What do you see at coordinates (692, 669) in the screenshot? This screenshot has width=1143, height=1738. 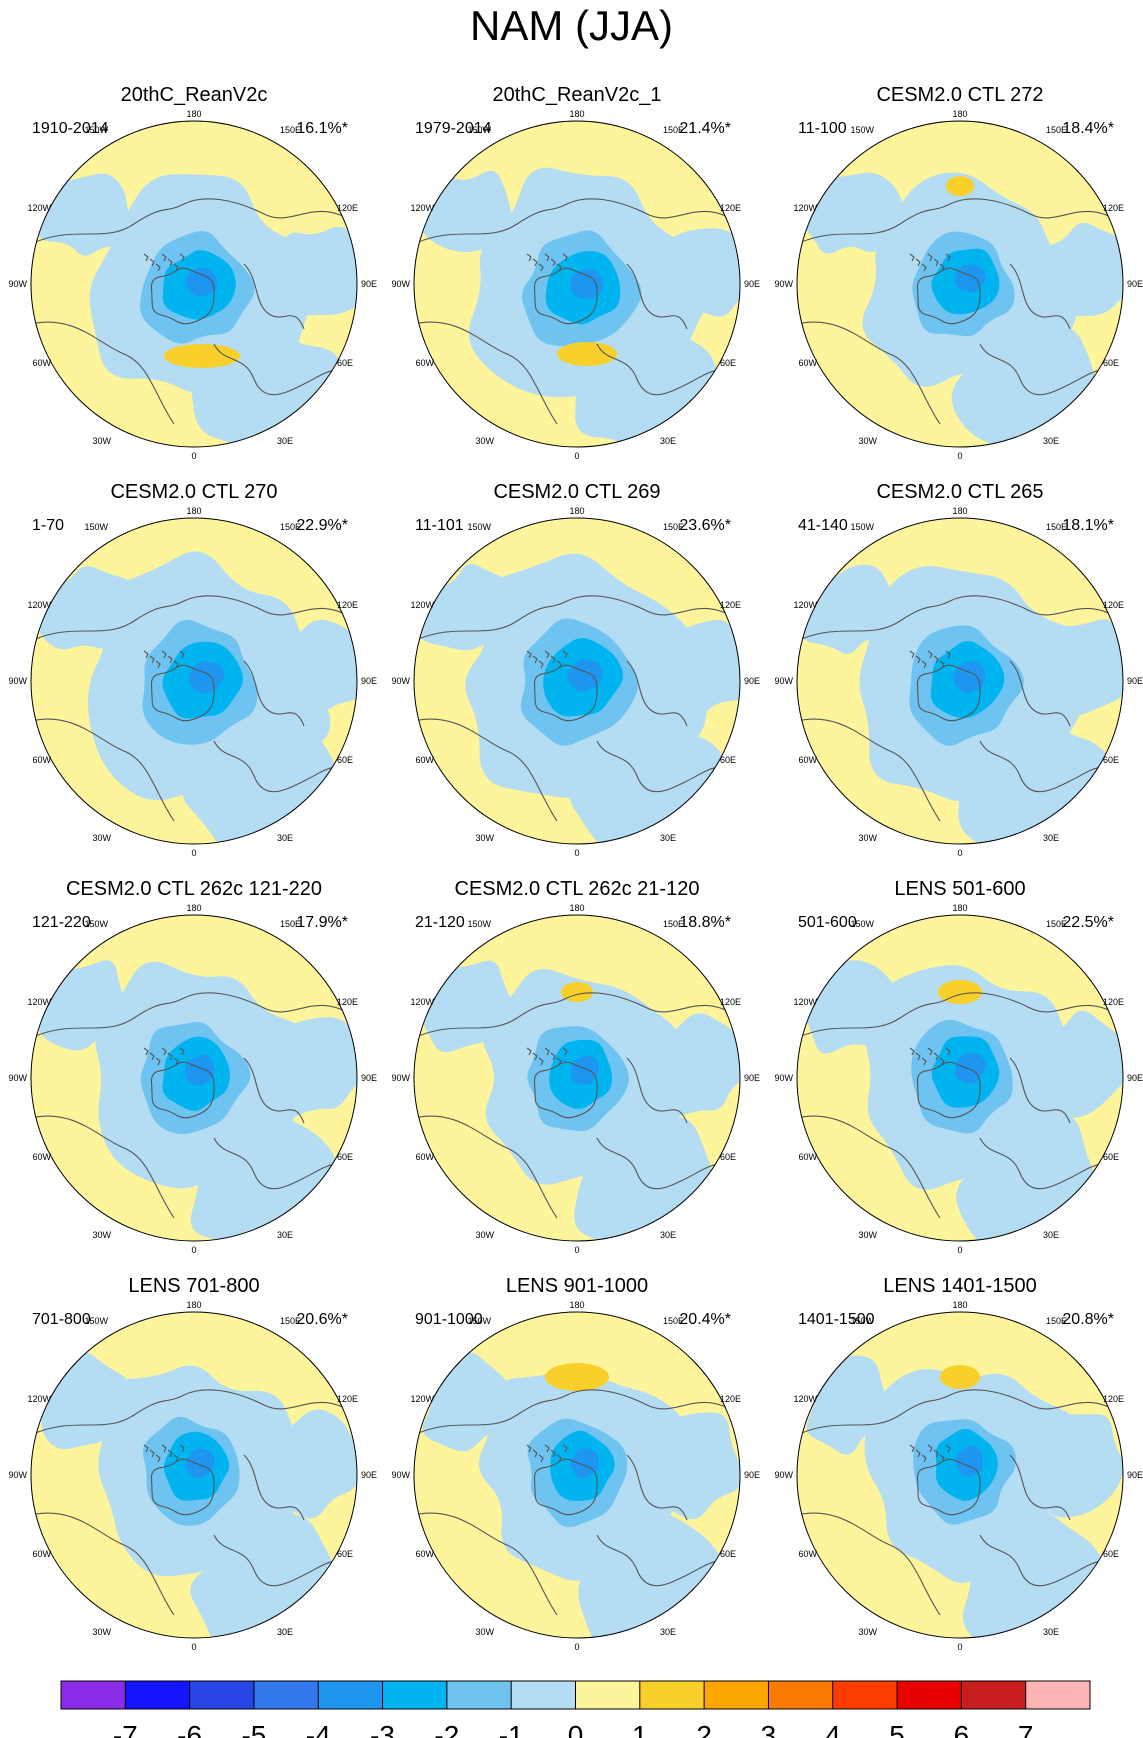 I see `negative-region` at bounding box center [692, 669].